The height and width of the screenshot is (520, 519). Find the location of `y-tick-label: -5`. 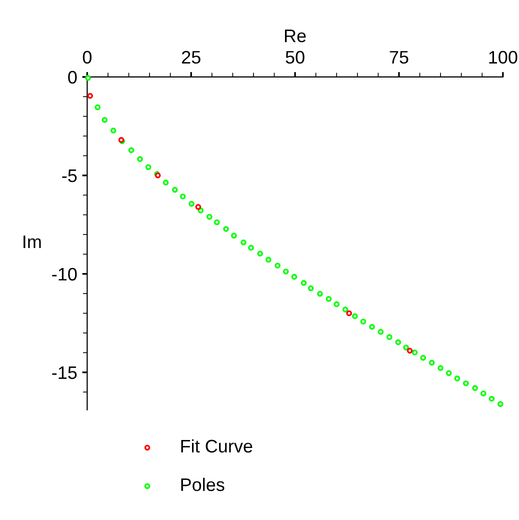

y-tick-label: -5 is located at coordinates (69, 176).